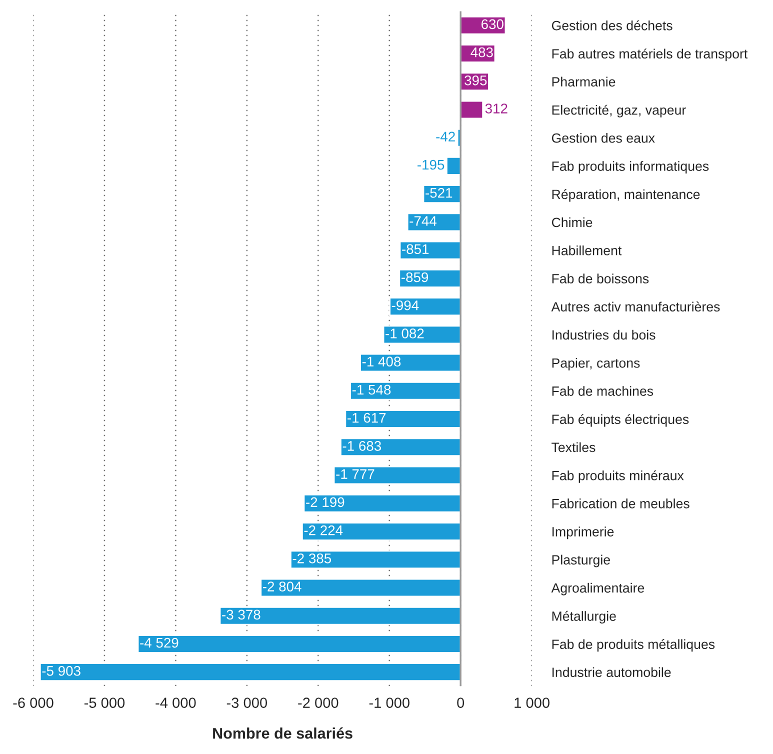  Describe the element at coordinates (650, 55) in the screenshot. I see `y-tick-label: Fab autres matériels de transport` at that location.